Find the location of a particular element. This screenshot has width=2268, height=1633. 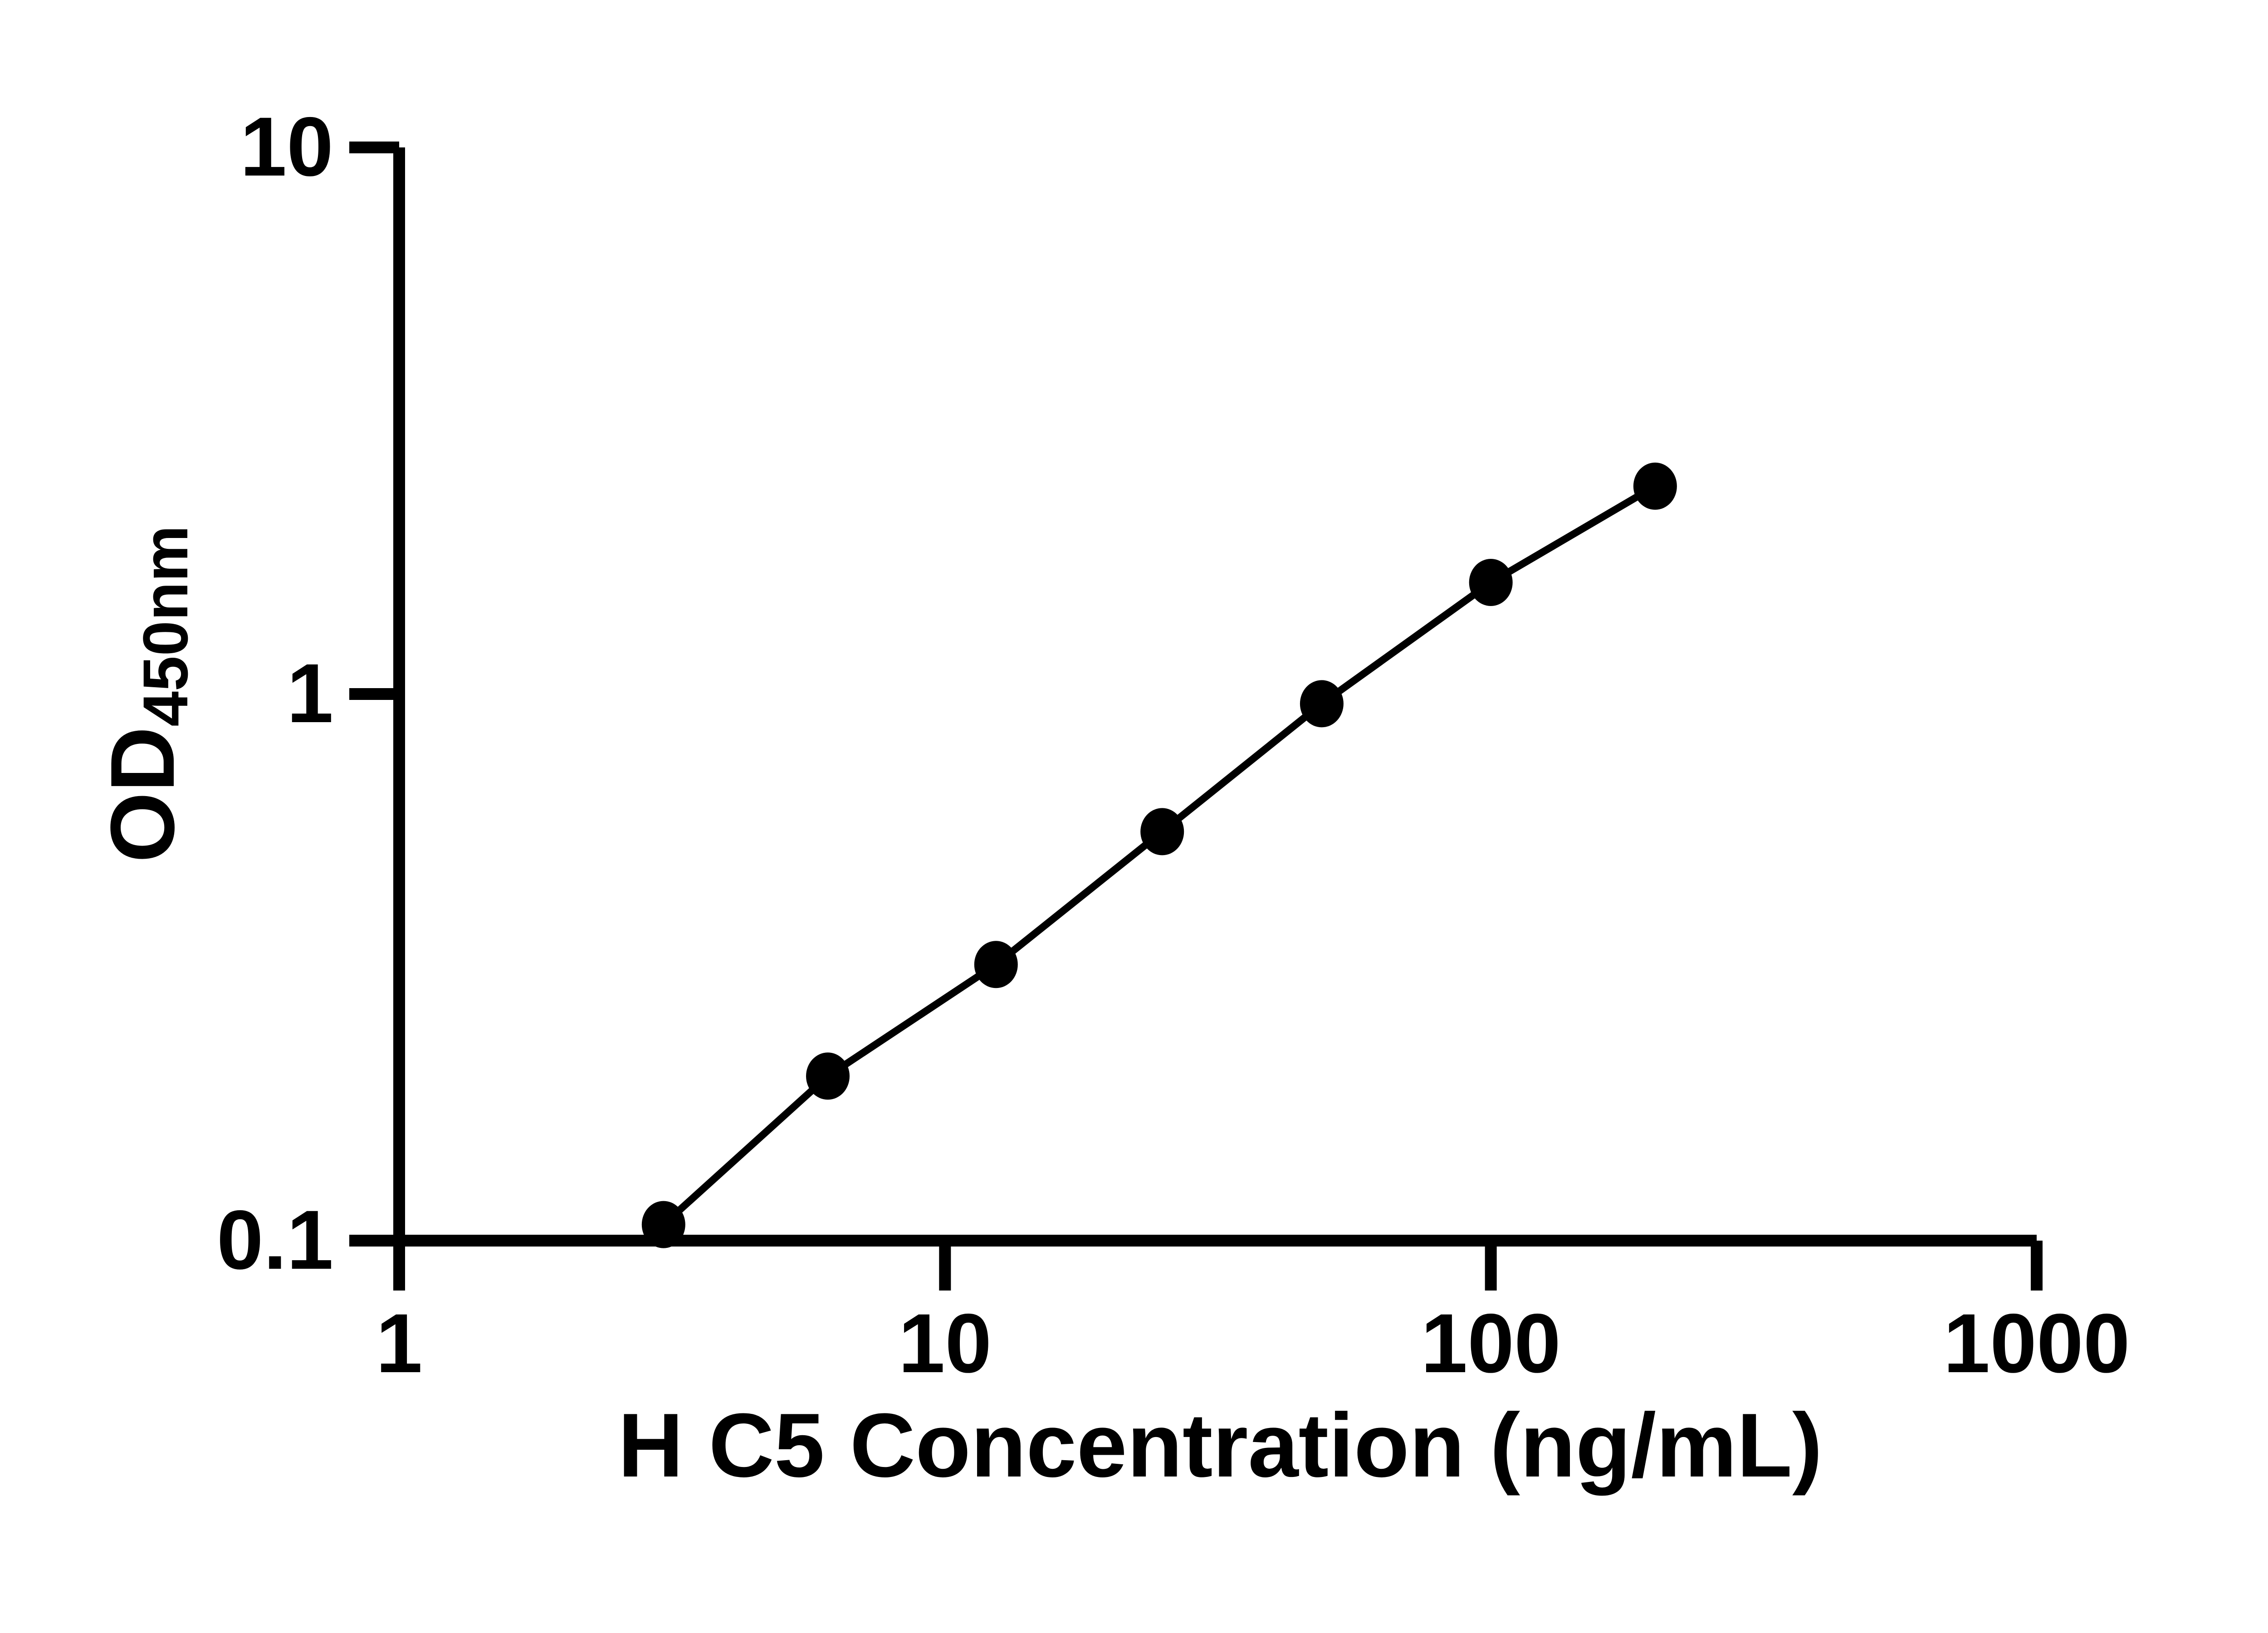

y-axis-tick-labels: 10 1 0.1 is located at coordinates (275, 693).